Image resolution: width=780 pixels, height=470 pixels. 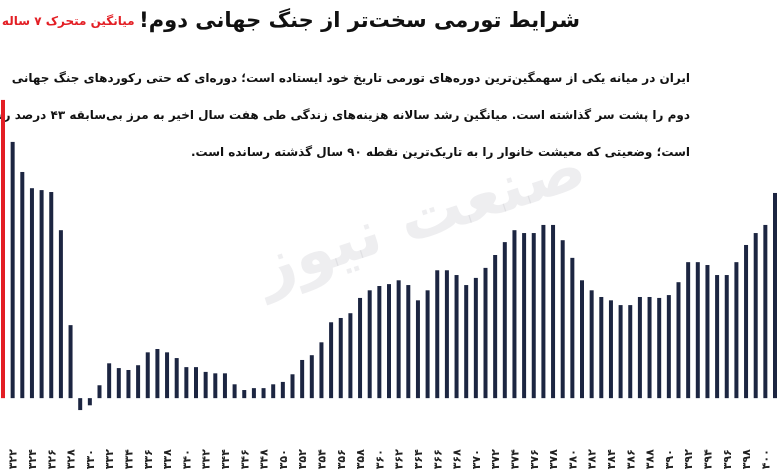 I want to click on x-tick-label: ۱۳۵۰, so click(x=283, y=459).